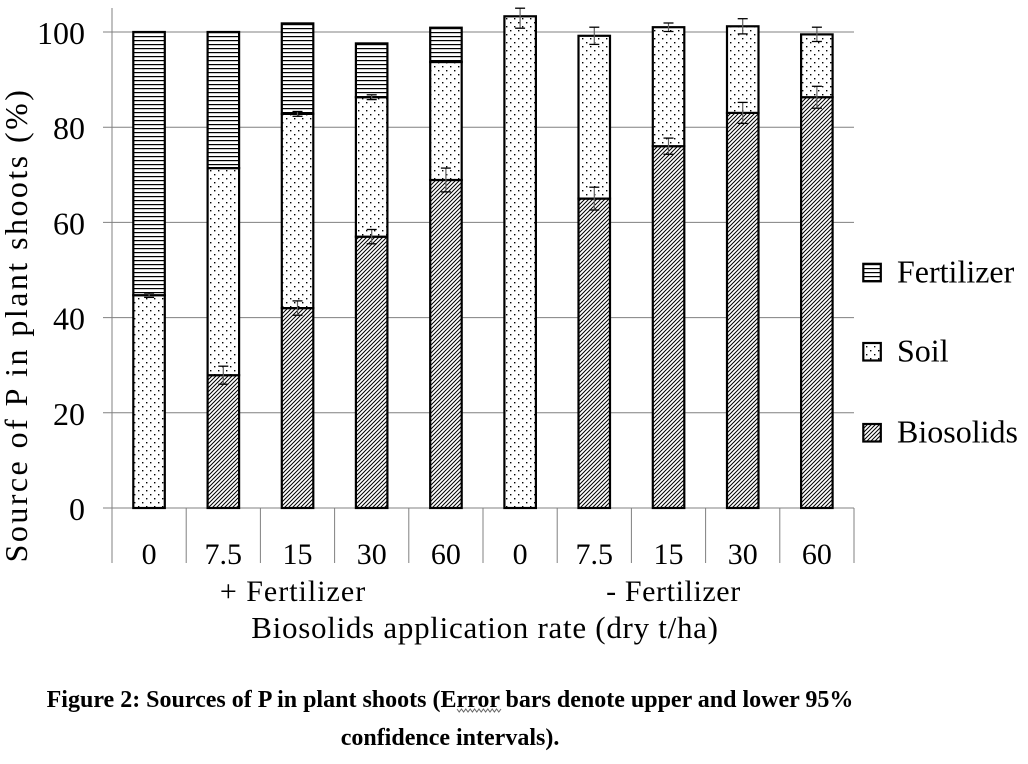  Describe the element at coordinates (673, 591) in the screenshot. I see `svg-text: - Fertilizer` at that location.